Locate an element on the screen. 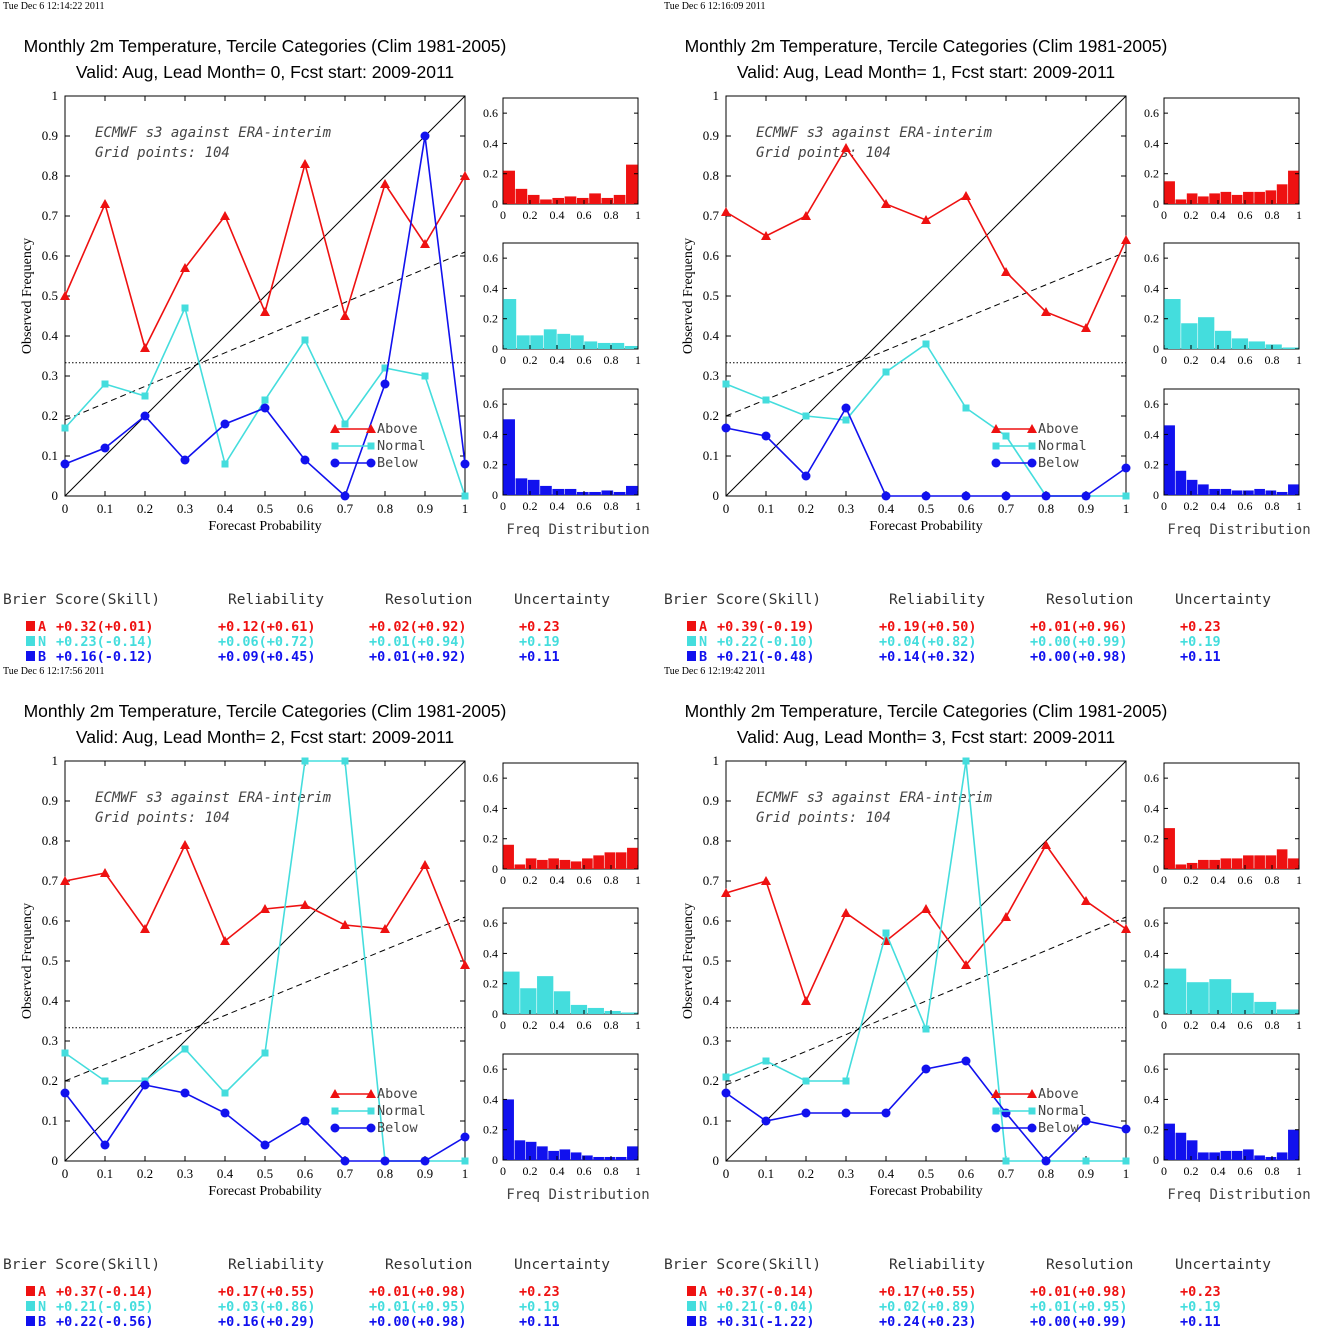 The width and height of the screenshot is (1322, 1330). legend-label-below: Below is located at coordinates (398, 463).